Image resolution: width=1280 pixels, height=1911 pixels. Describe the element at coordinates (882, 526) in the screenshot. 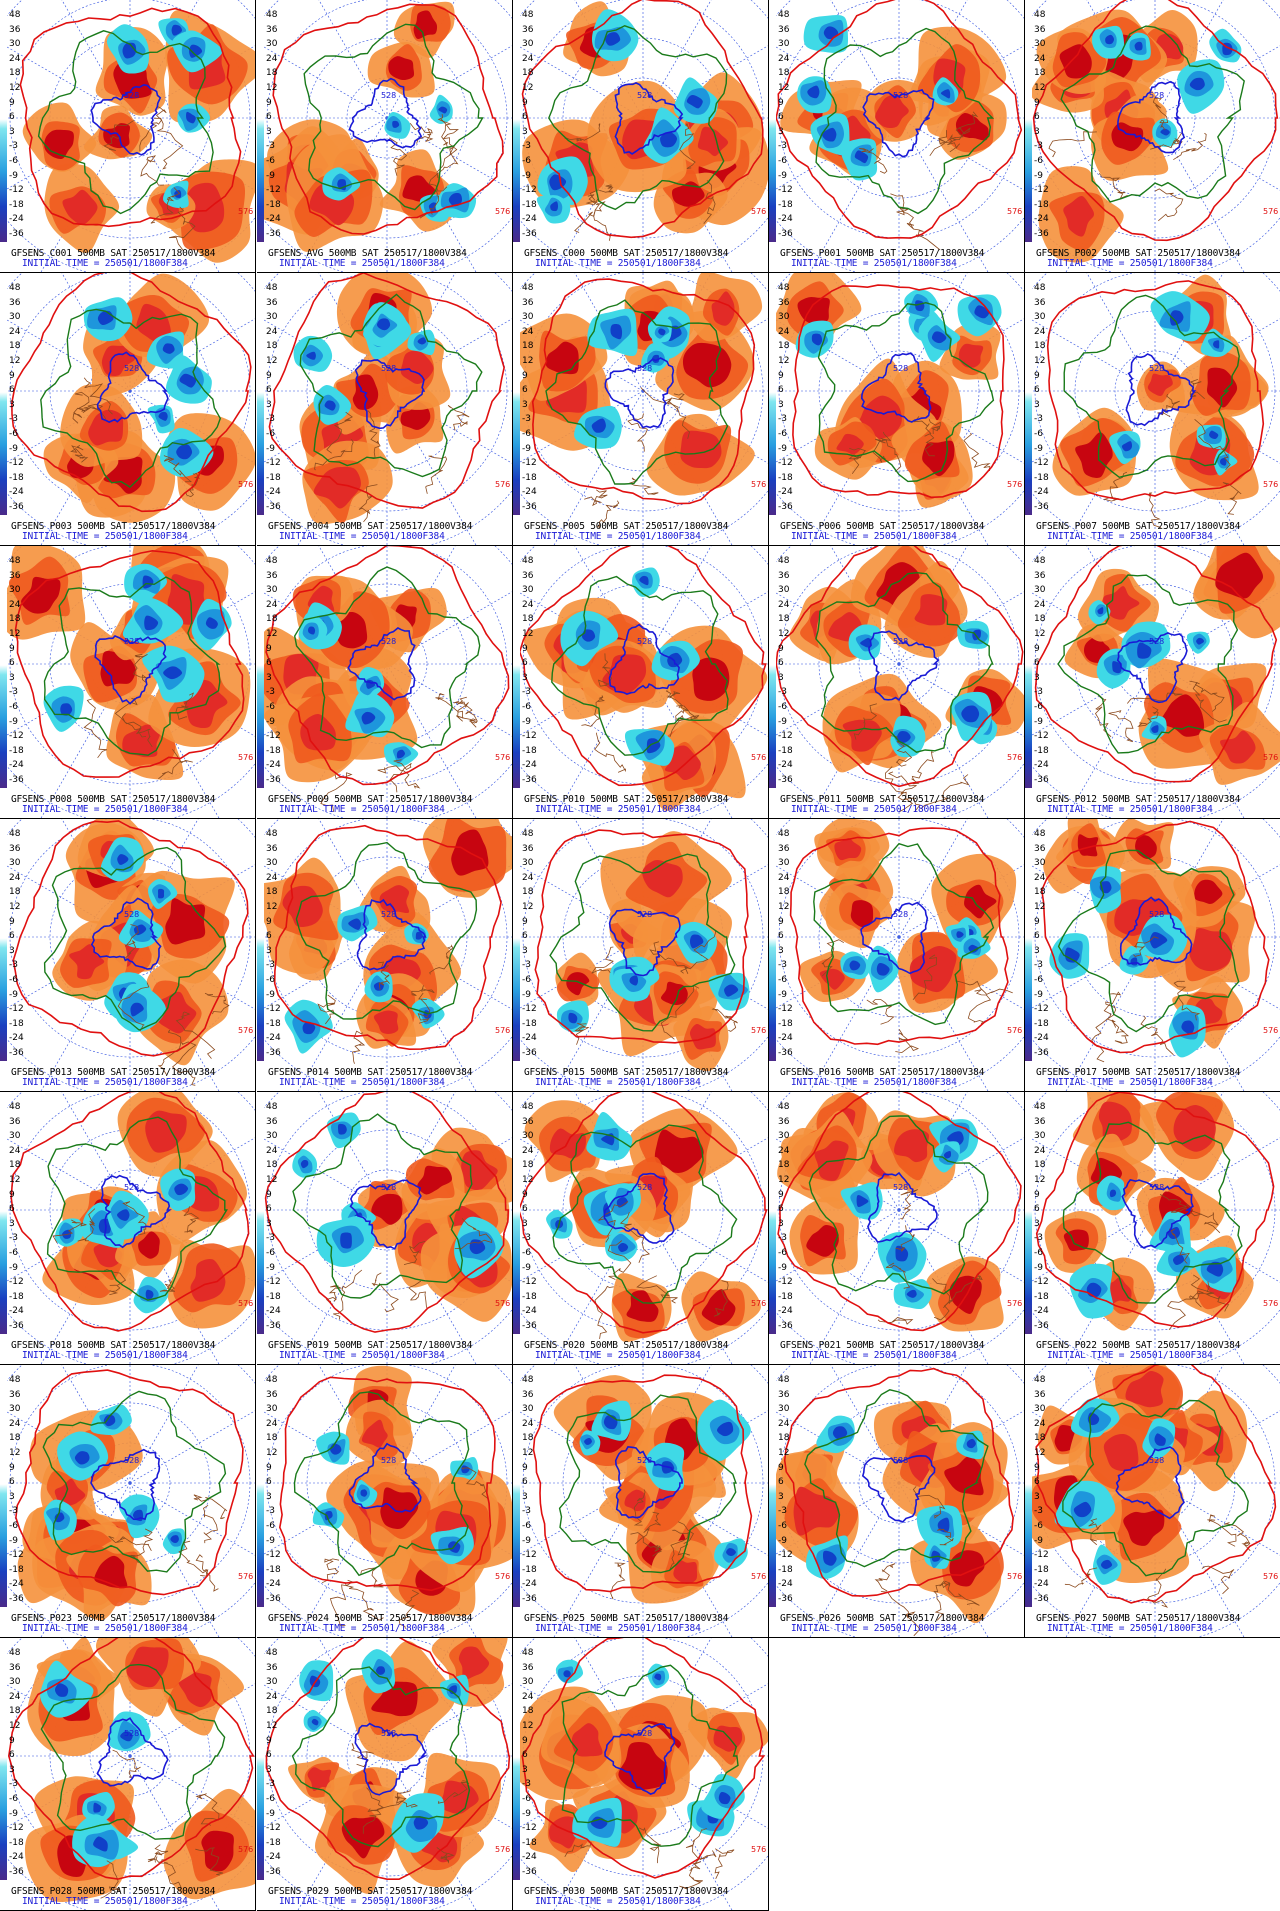

I see `panel-title: GFSENS P006 500MB SAT 250517/1800V384` at that location.